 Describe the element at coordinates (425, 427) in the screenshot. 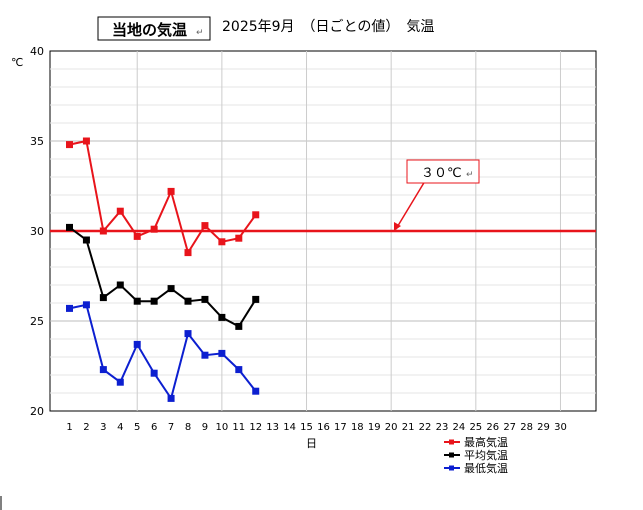

I see `x-tick-label: 22` at that location.